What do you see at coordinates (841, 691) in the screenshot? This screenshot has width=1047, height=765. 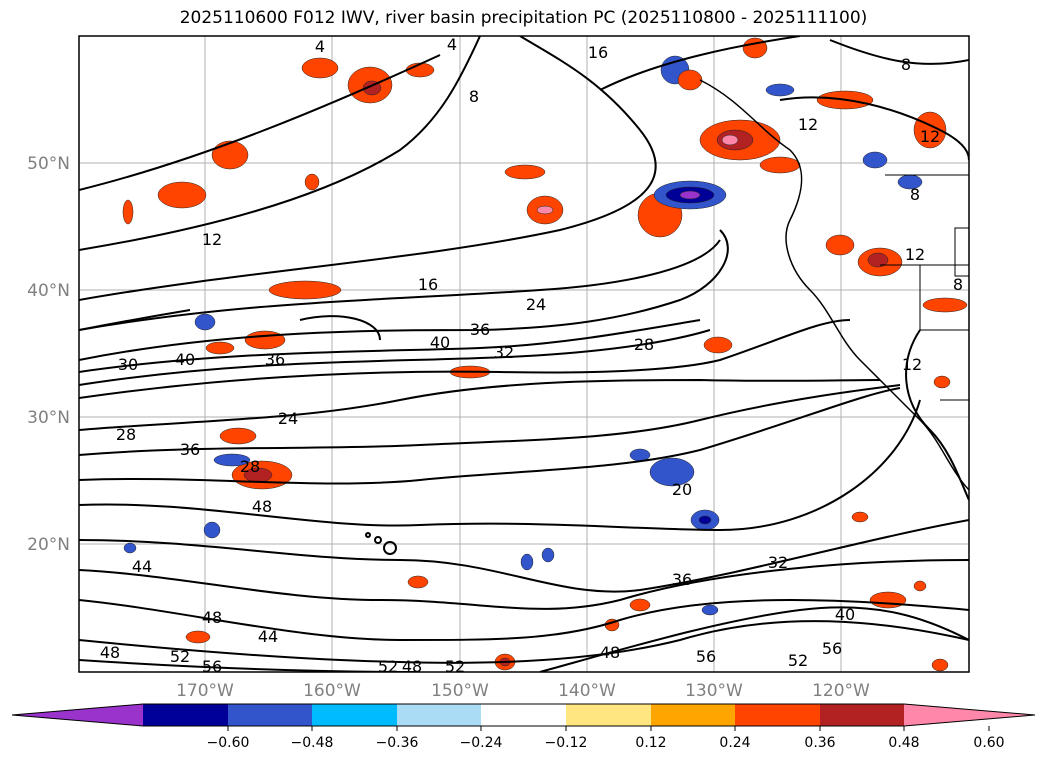 I see `svg-text: 120°W` at bounding box center [841, 691].